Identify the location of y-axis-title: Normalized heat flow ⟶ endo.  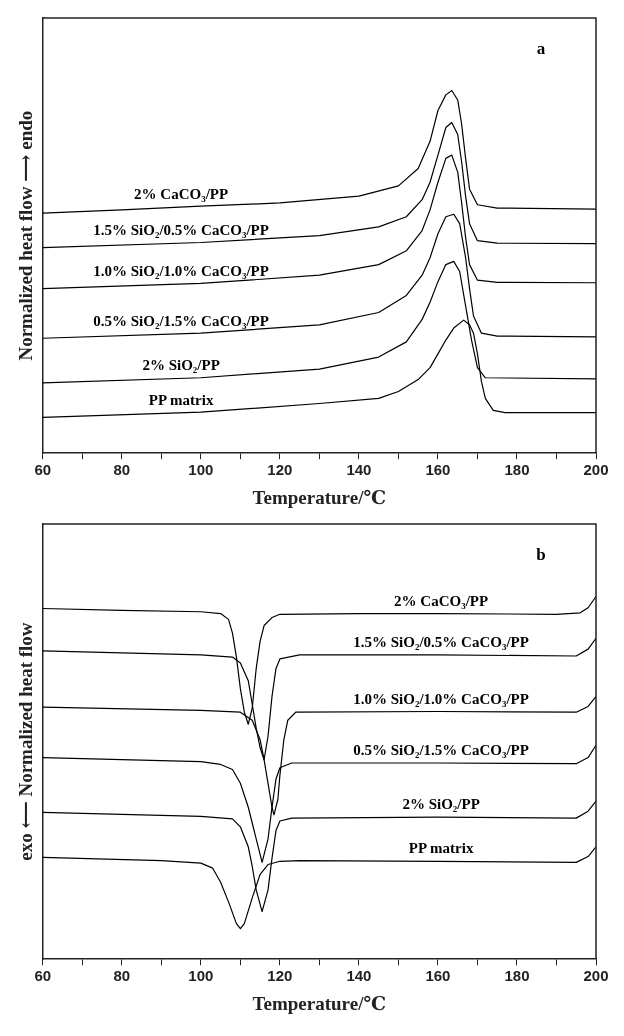
(26, 235).